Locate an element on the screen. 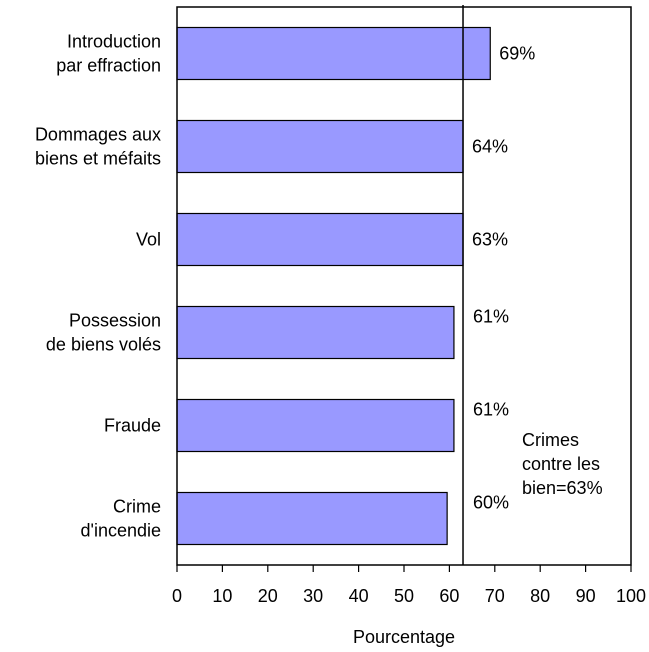  x-axis-title: Pourcentage is located at coordinates (404, 637).